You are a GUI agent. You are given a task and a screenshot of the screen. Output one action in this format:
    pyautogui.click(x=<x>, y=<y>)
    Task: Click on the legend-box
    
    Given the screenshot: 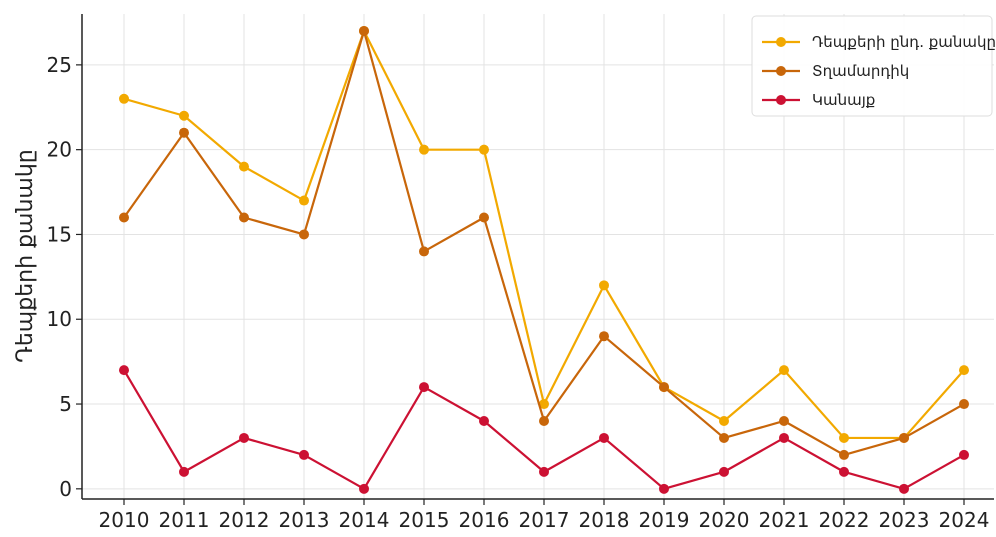 What is the action you would take?
    pyautogui.click(x=872, y=66)
    